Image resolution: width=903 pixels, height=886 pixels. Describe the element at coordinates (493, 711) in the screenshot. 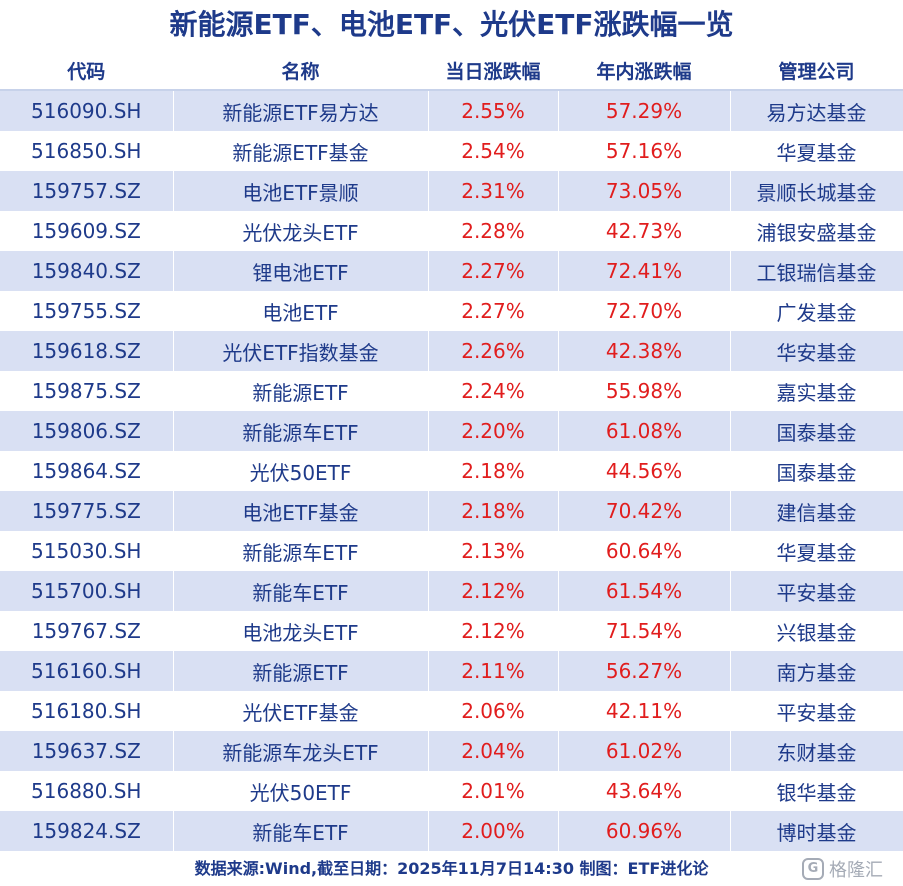

I see `cell-daily-change: 2.06%` at that location.